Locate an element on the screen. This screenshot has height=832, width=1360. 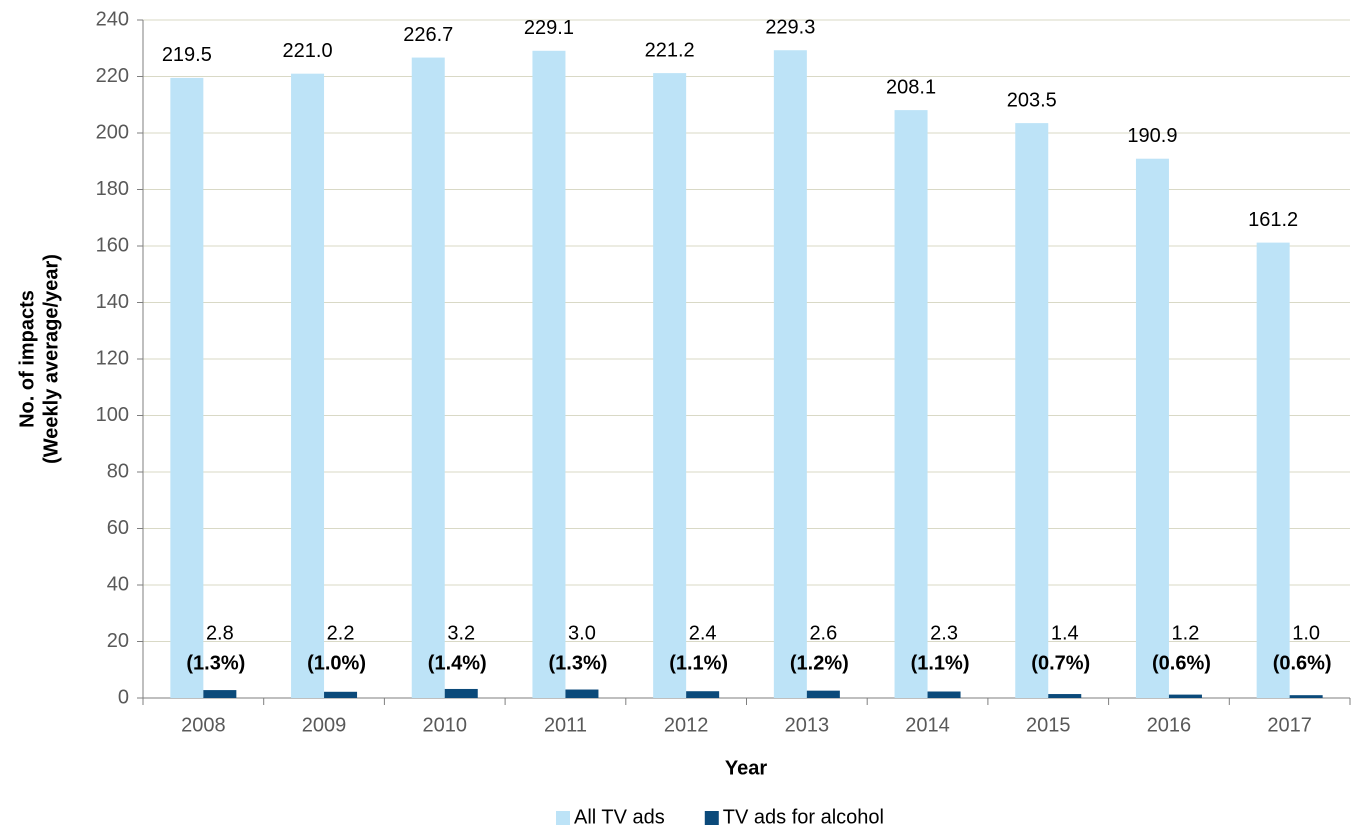
value-label: 190.9 is located at coordinates (1152, 136).